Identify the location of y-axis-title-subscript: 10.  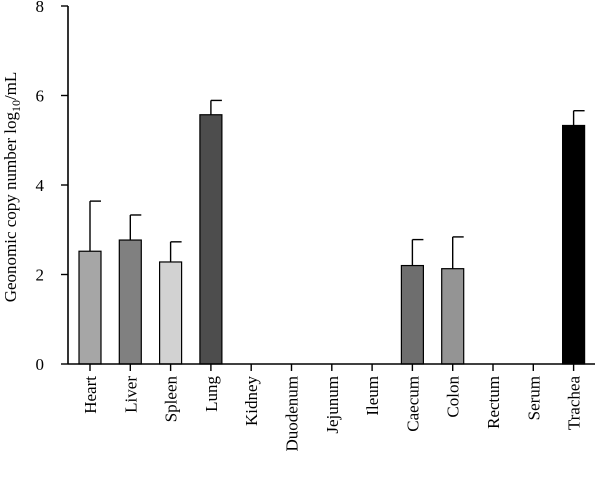
(16, 106).